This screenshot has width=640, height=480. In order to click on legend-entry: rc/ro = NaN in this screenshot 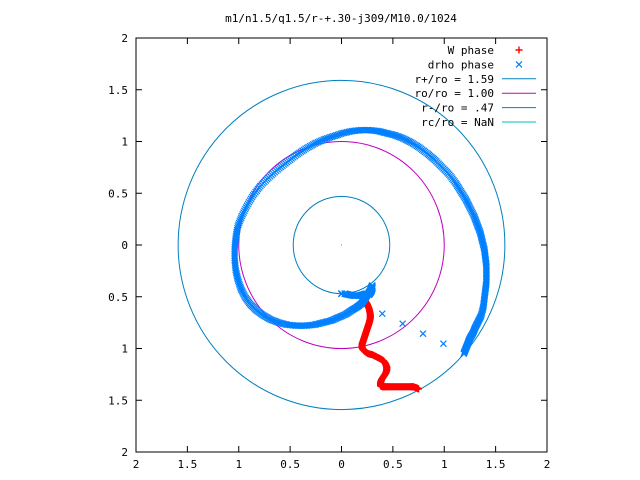, I will do `click(478, 122)`.